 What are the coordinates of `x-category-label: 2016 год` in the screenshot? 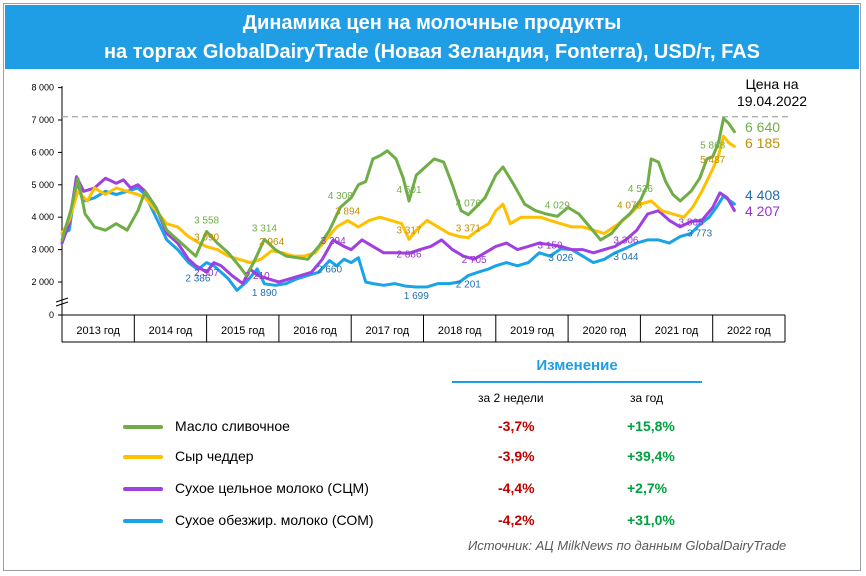 It's located at (315, 331).